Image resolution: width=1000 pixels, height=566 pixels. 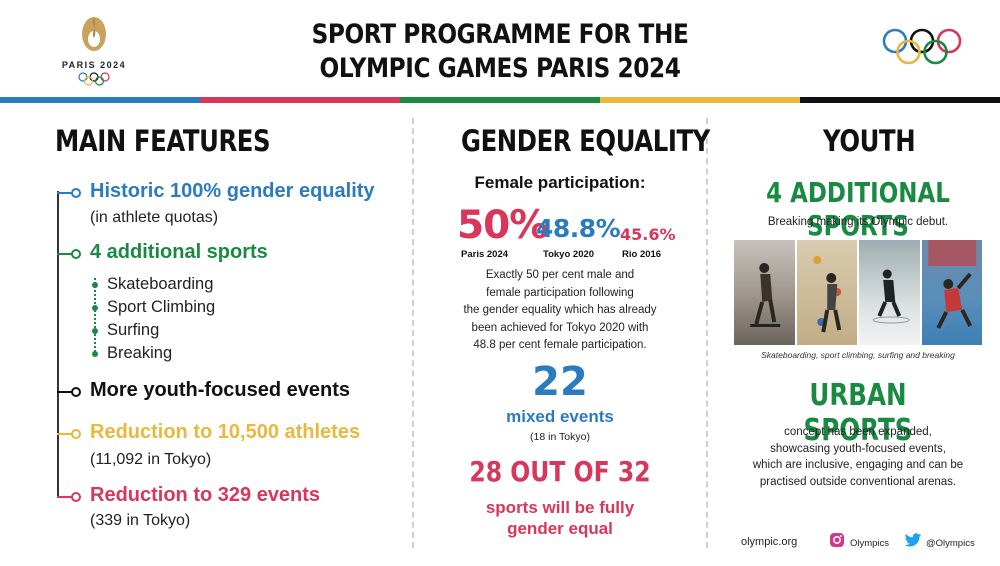 I want to click on website-link: olympic.org, so click(x=769, y=542).